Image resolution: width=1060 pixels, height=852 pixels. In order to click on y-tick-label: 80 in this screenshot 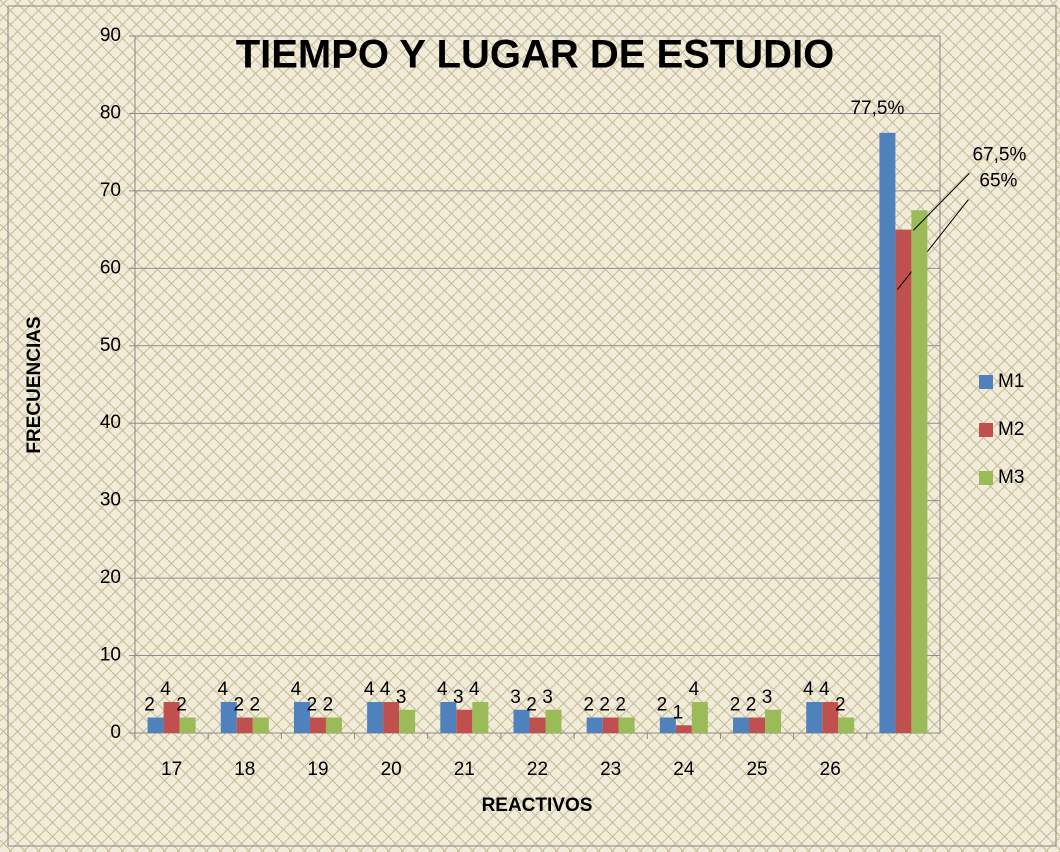, I will do `click(110, 112)`.